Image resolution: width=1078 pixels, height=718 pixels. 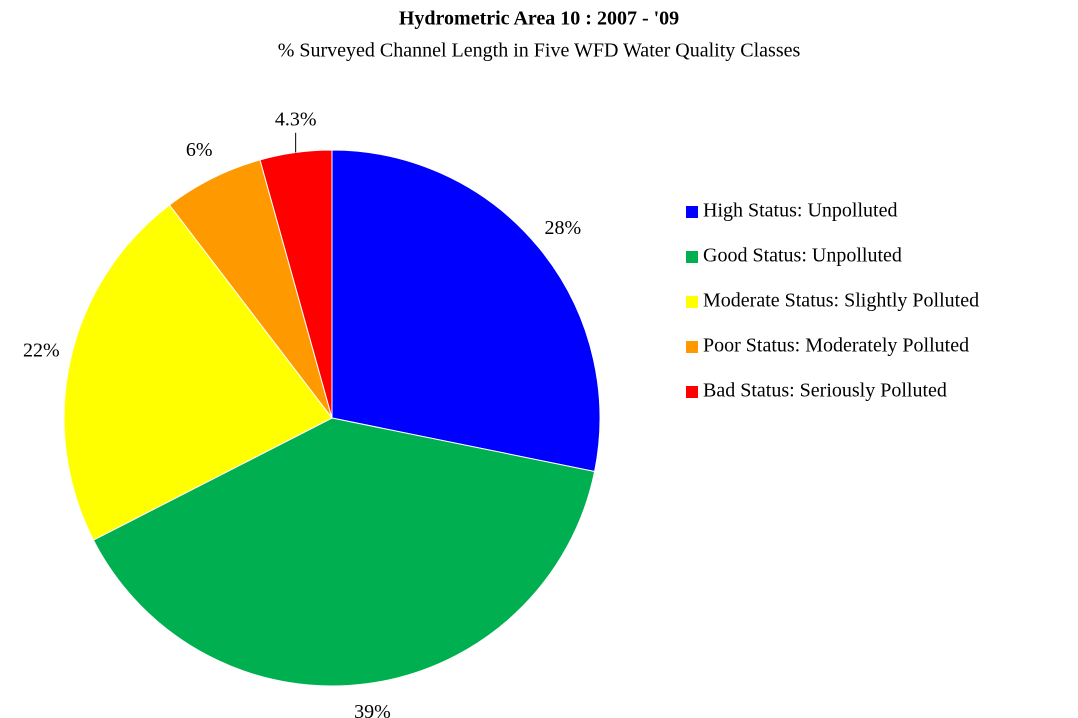 I want to click on data-label: 6%, so click(x=199, y=150).